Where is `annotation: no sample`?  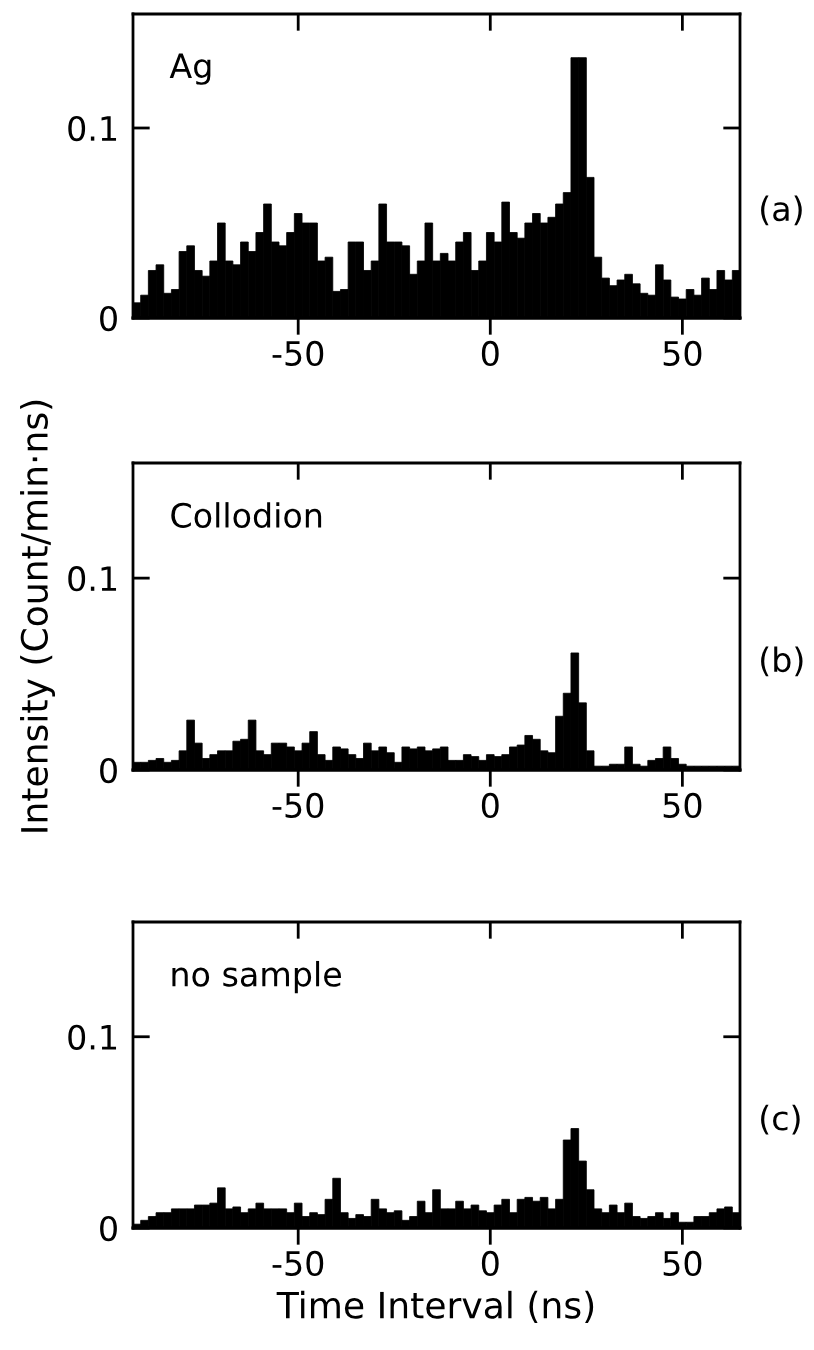
annotation: no sample is located at coordinates (256, 977).